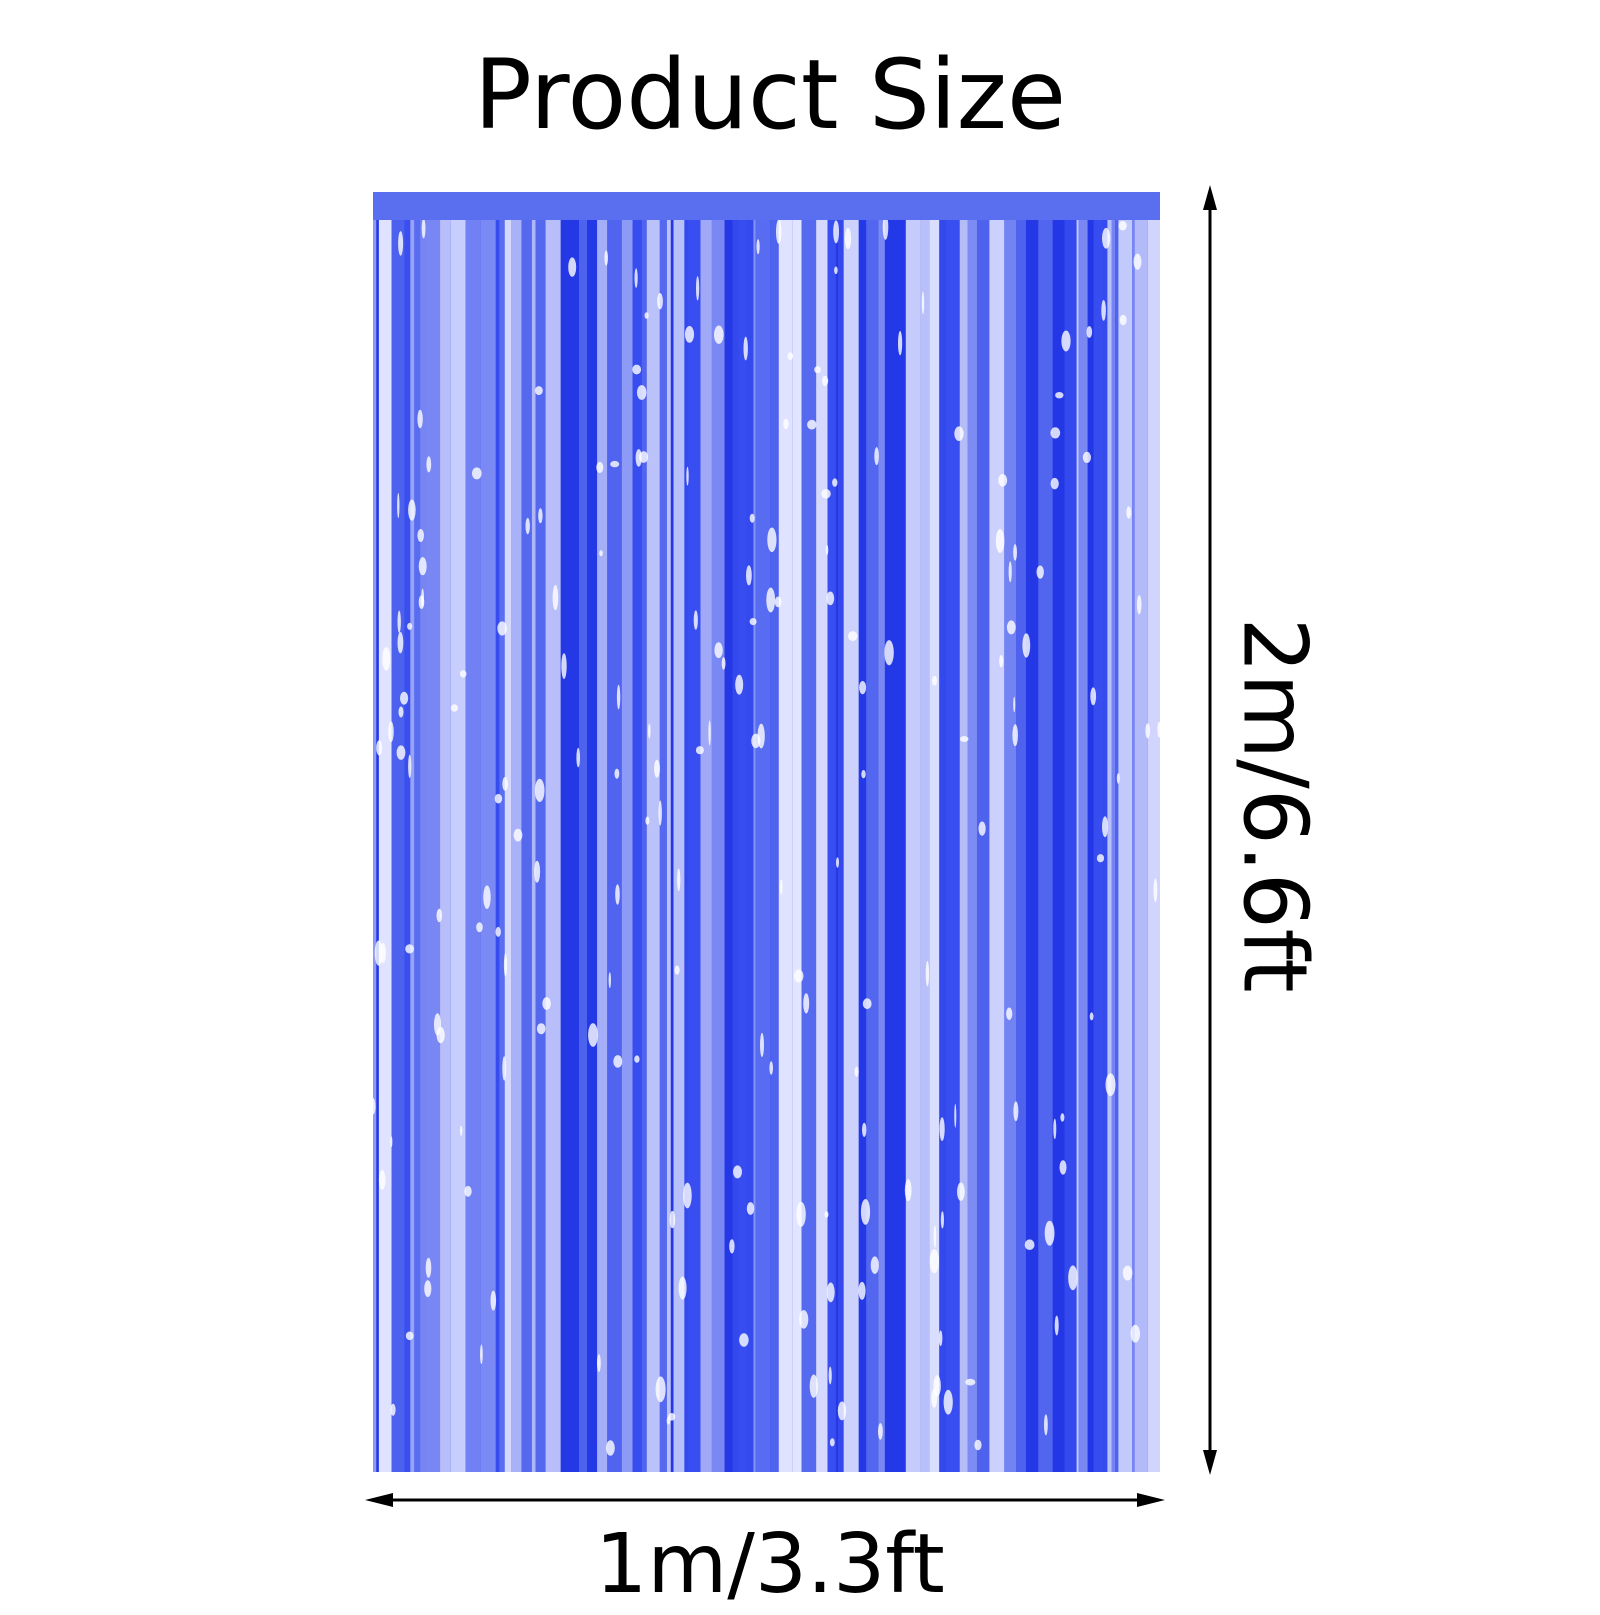 The height and width of the screenshot is (1615, 1600). Describe the element at coordinates (770, 95) in the screenshot. I see `page-title: Product Size` at that location.